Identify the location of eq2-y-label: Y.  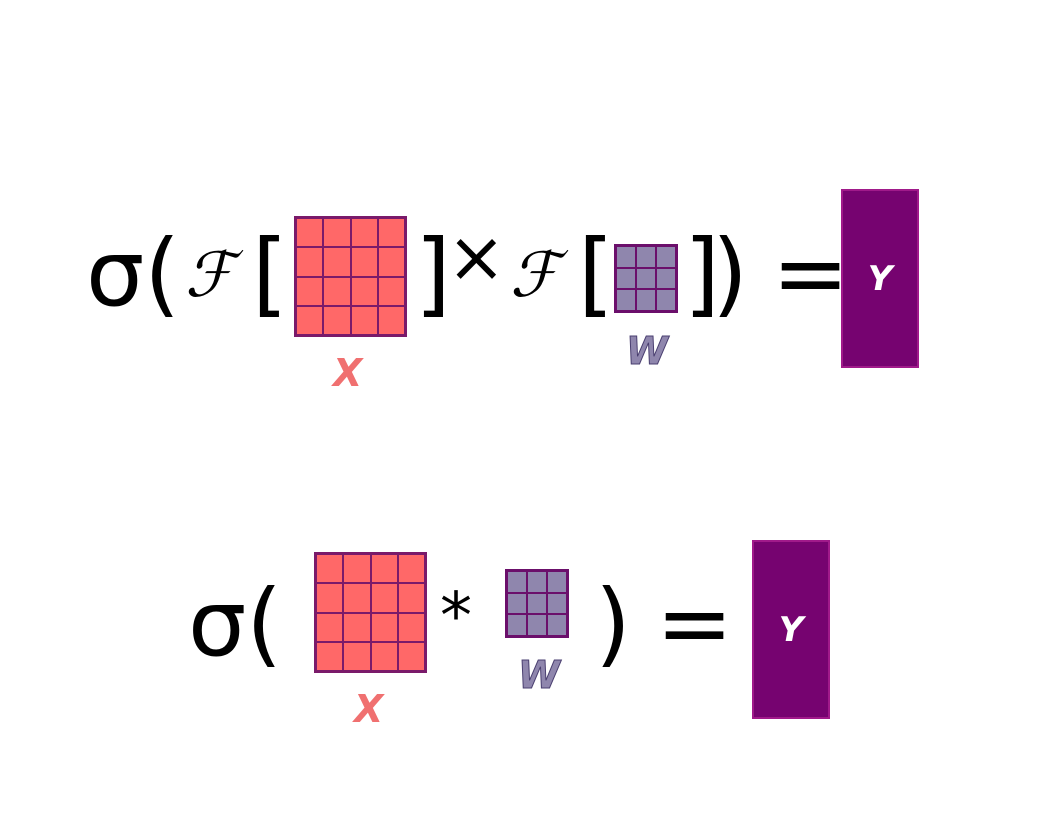
(791, 629).